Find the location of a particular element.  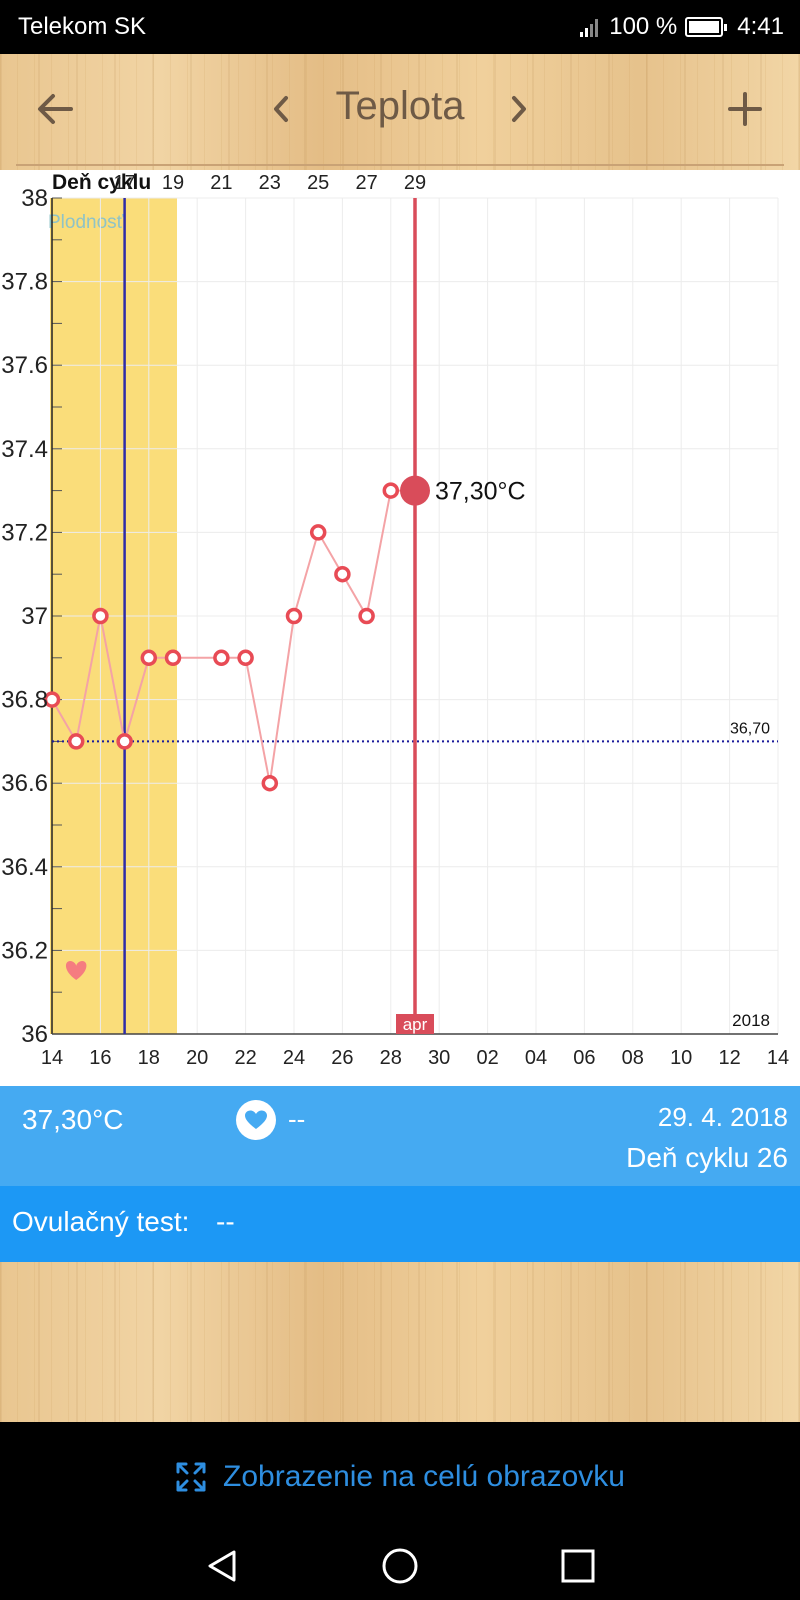

nav-back-icon is located at coordinates (222, 1566).